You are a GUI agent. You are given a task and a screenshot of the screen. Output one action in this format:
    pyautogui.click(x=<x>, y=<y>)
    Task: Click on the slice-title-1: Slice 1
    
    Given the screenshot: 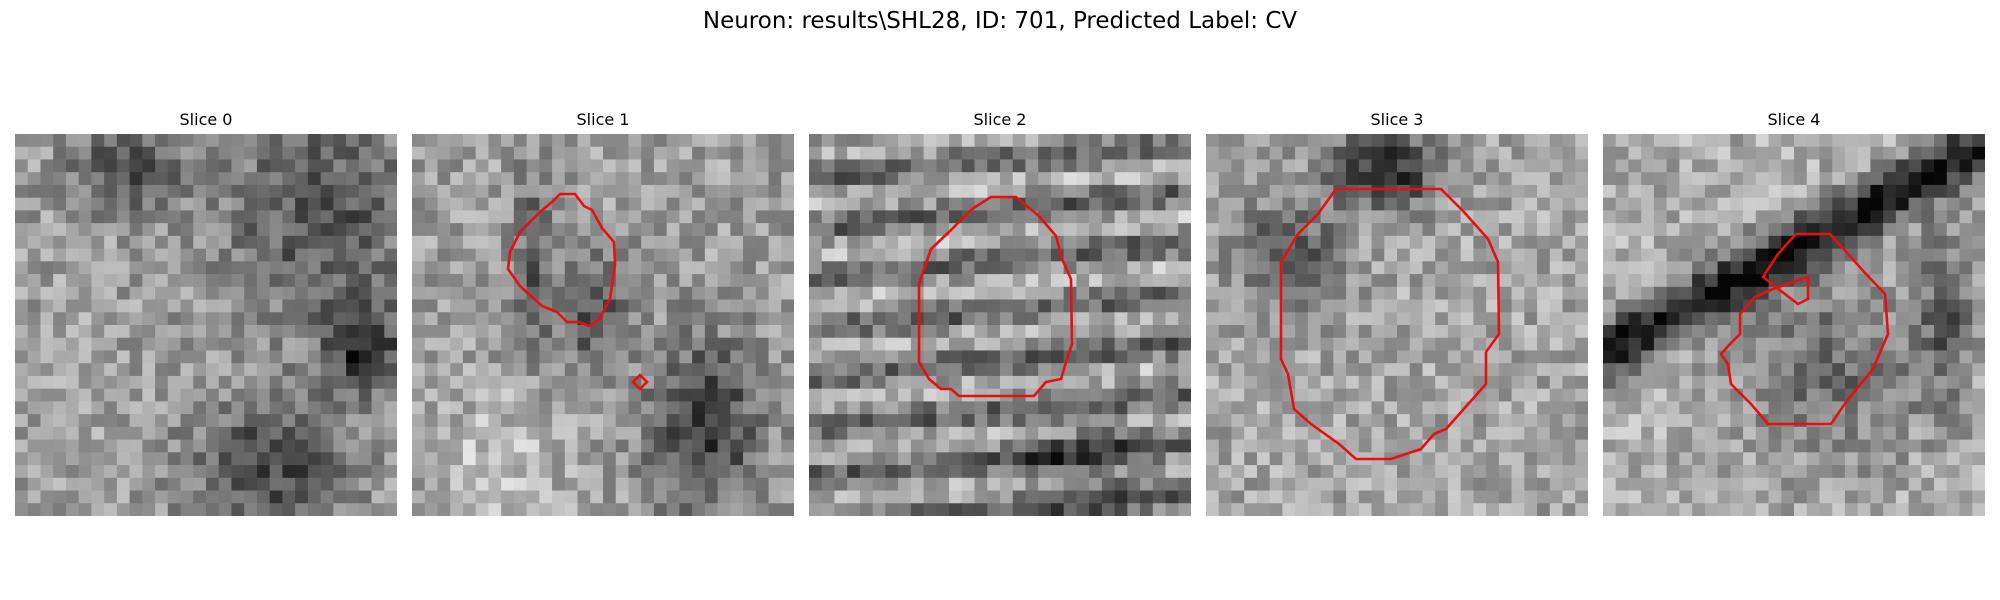 What is the action you would take?
    pyautogui.click(x=603, y=119)
    